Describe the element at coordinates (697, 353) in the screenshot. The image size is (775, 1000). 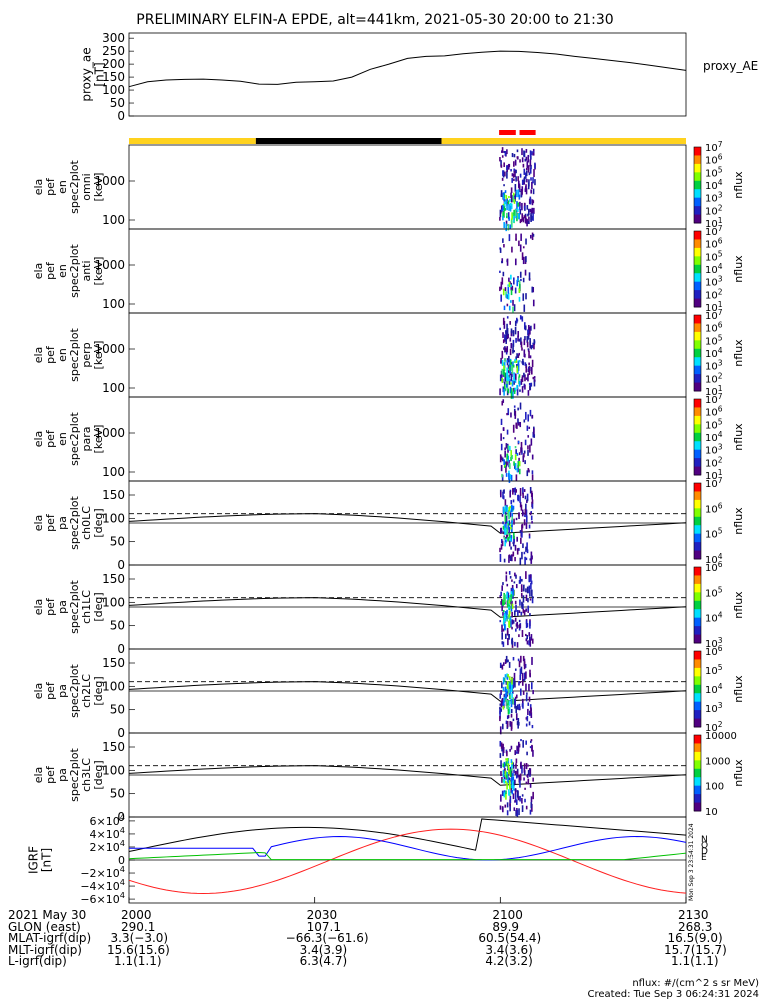
I see `colorbar-perp-band` at that location.